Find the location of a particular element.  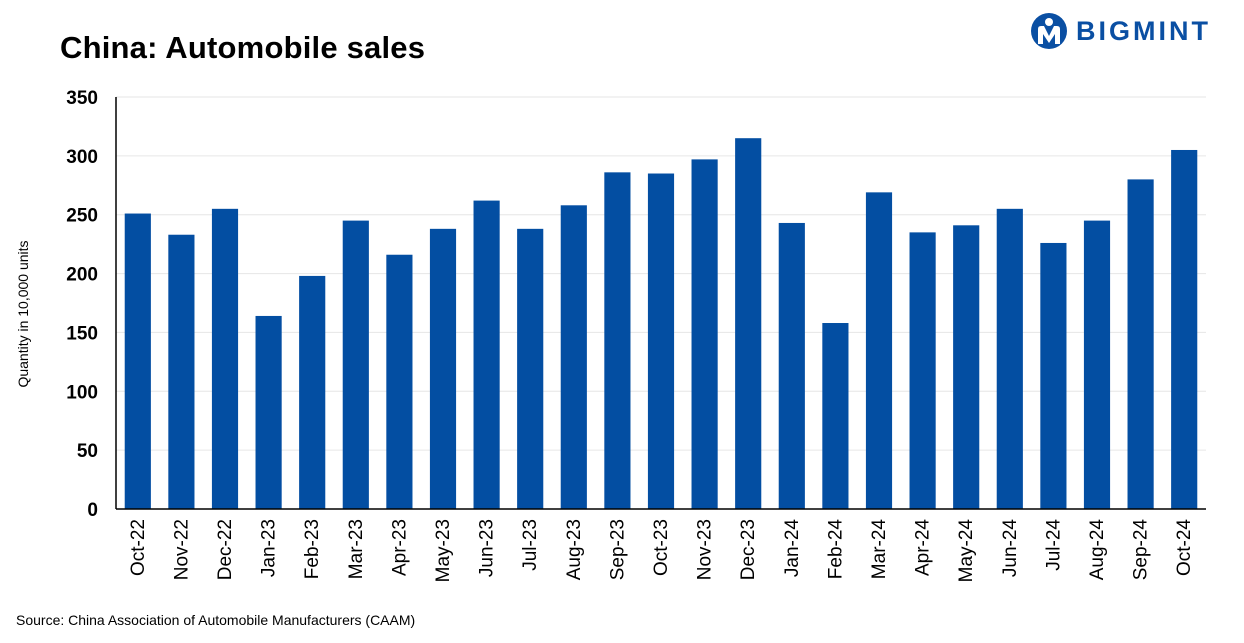

bigmint-logo: BIGMINT is located at coordinates (1120, 31).